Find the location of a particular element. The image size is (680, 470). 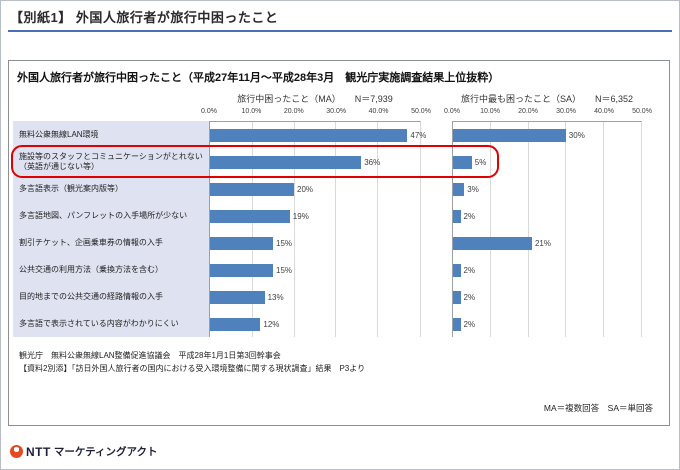

category-label: 施設等のスタッフとコミュニケーションがとれない （英語が通じない等） is located at coordinates (111, 161).